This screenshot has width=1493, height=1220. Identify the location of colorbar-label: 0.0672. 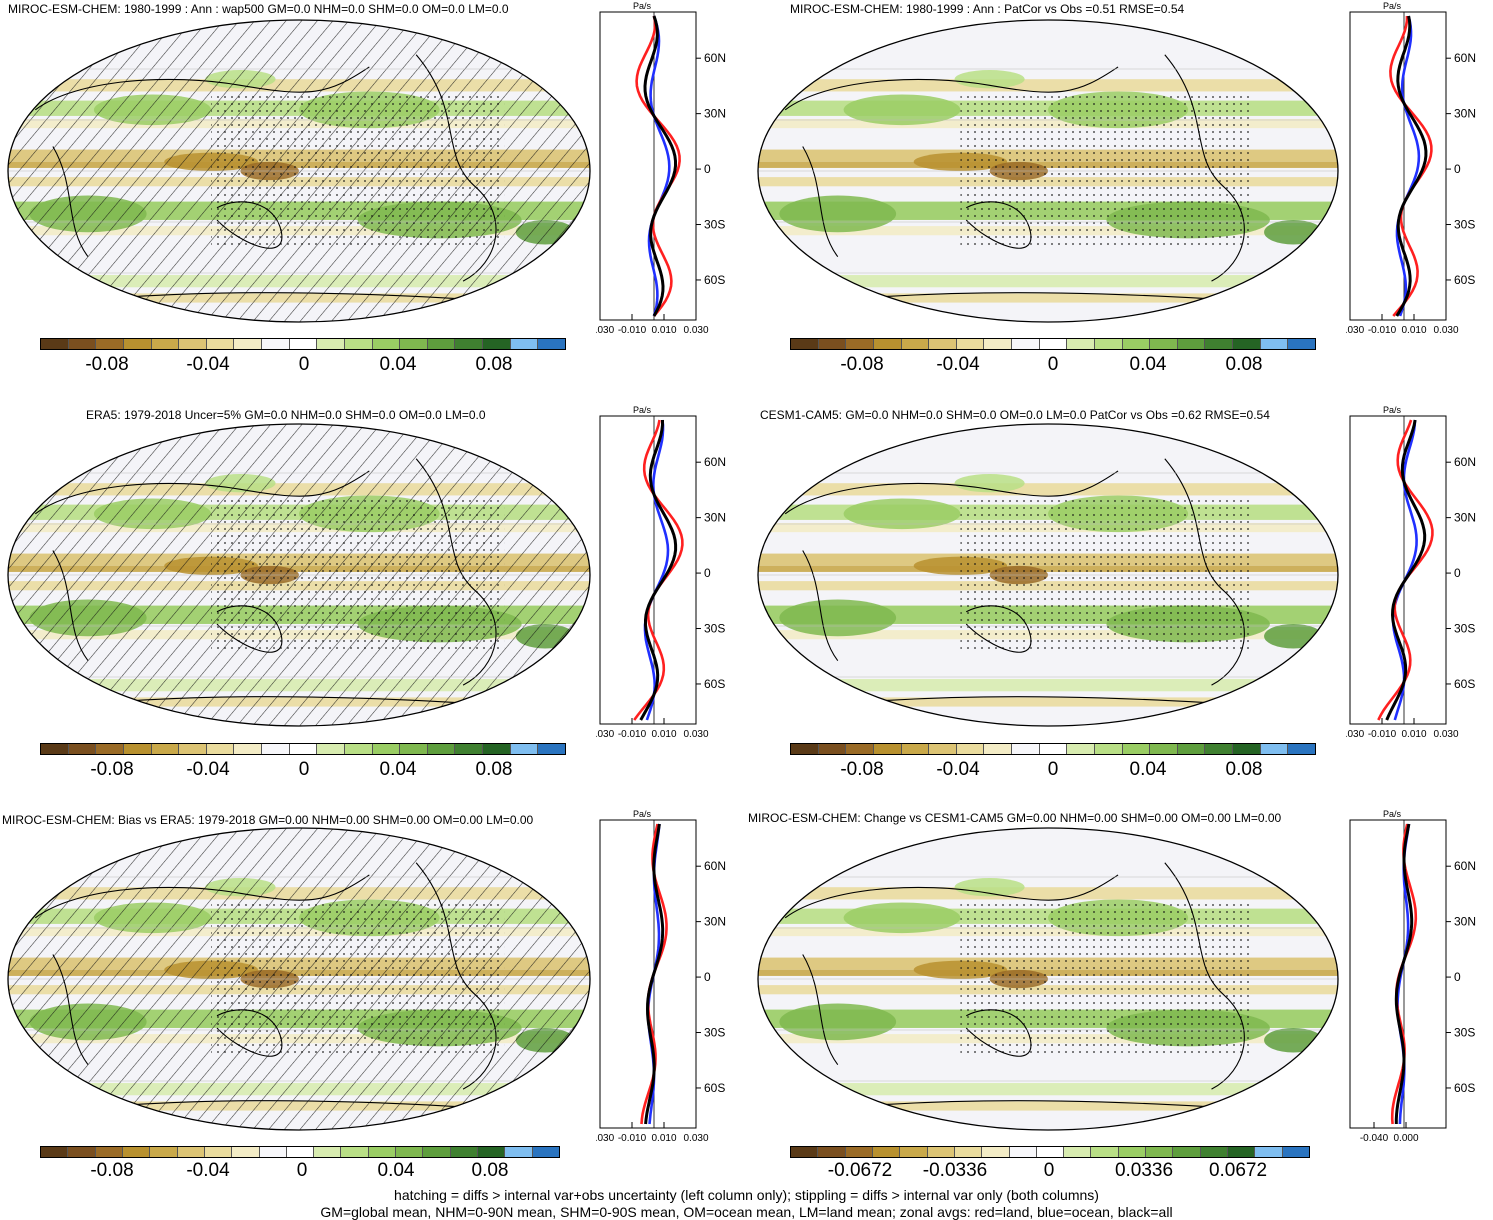
(1238, 1170).